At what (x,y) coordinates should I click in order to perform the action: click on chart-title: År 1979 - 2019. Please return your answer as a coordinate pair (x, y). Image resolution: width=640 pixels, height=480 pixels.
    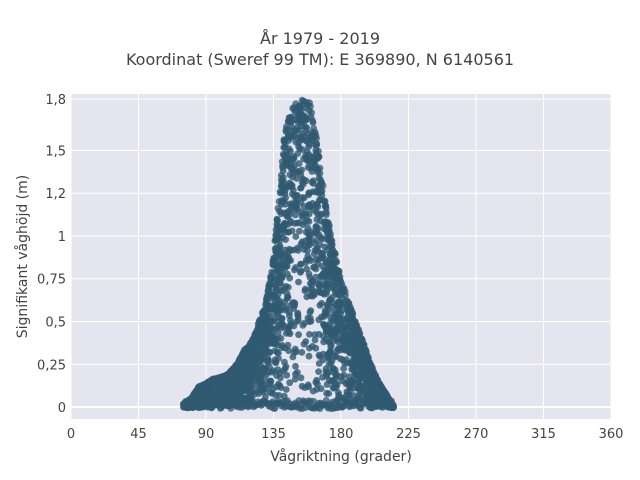
    Looking at the image, I should click on (320, 38).